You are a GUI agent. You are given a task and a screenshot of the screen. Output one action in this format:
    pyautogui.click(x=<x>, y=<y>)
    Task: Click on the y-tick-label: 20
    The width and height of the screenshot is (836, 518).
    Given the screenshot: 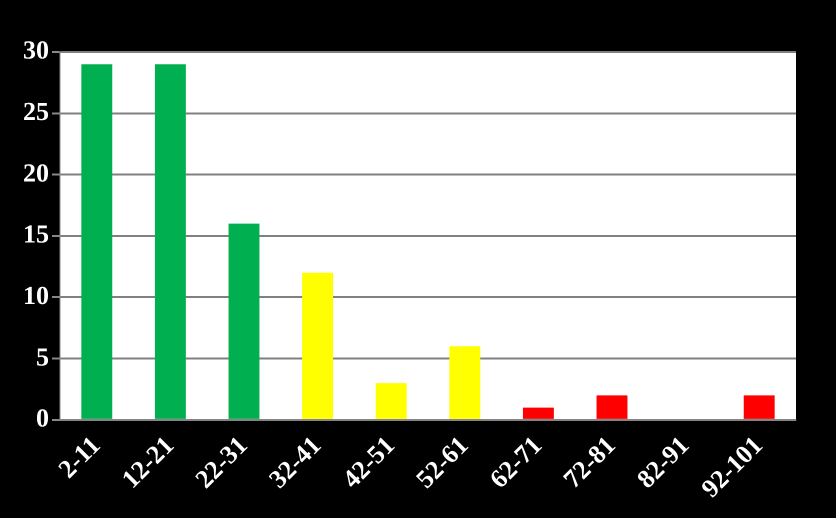 What is the action you would take?
    pyautogui.click(x=36, y=173)
    